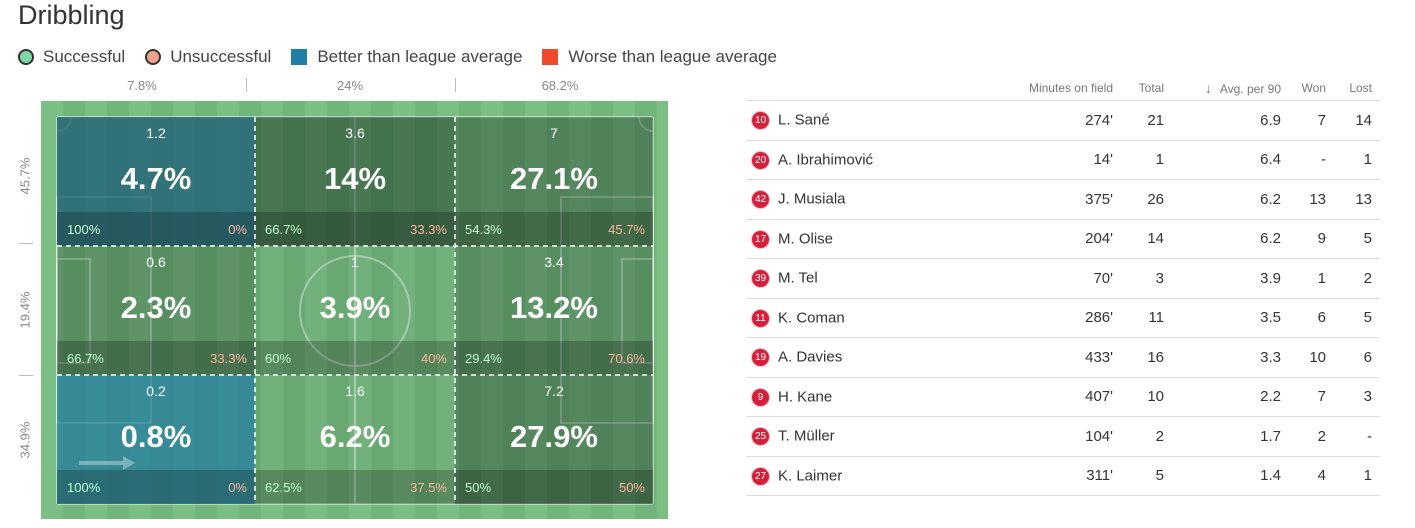 The image size is (1415, 528). What do you see at coordinates (84, 487) in the screenshot?
I see `zone-successful: 100%` at bounding box center [84, 487].